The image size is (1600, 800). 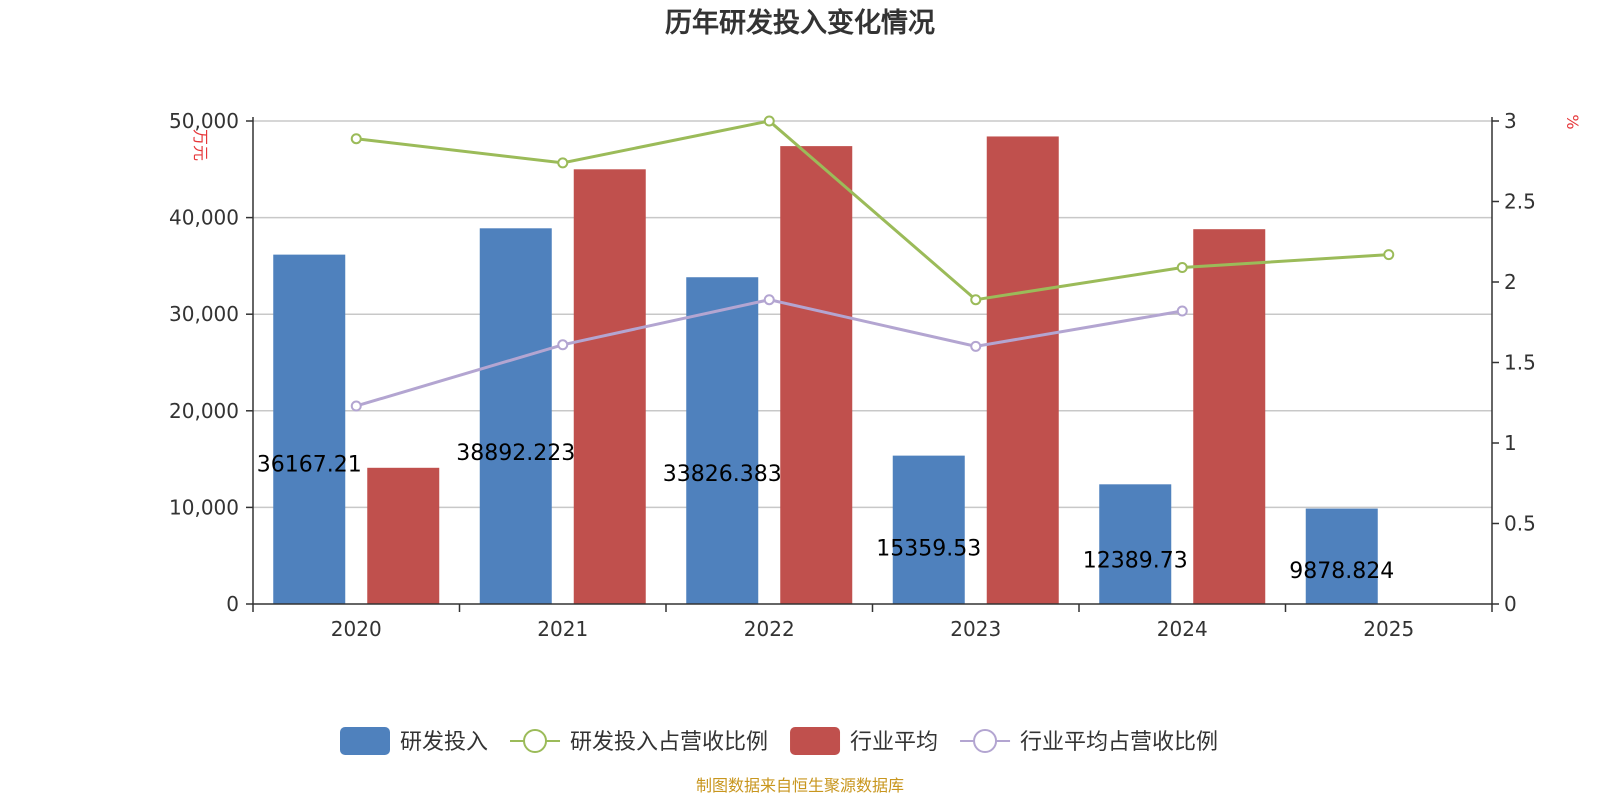 What do you see at coordinates (204, 411) in the screenshot?
I see `left-axis-tick-label: 20,000` at bounding box center [204, 411].